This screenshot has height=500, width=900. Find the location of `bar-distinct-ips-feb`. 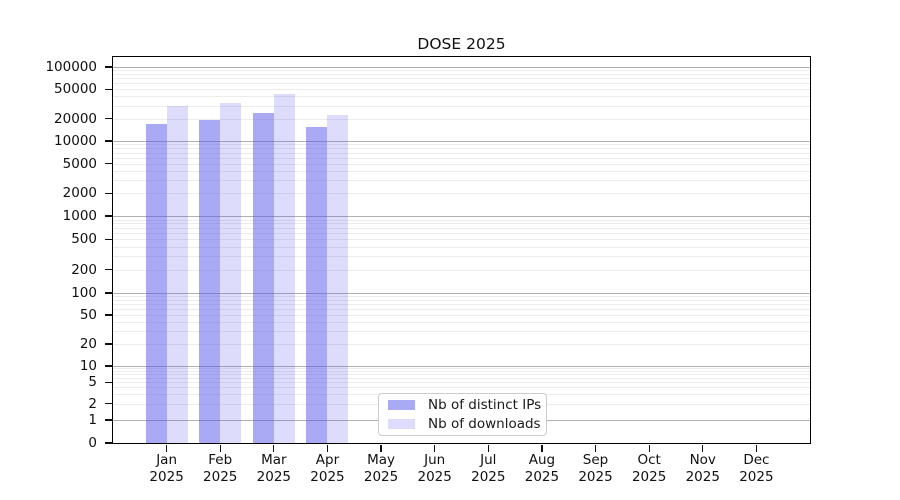

bar-distinct-ips-feb is located at coordinates (210, 281).